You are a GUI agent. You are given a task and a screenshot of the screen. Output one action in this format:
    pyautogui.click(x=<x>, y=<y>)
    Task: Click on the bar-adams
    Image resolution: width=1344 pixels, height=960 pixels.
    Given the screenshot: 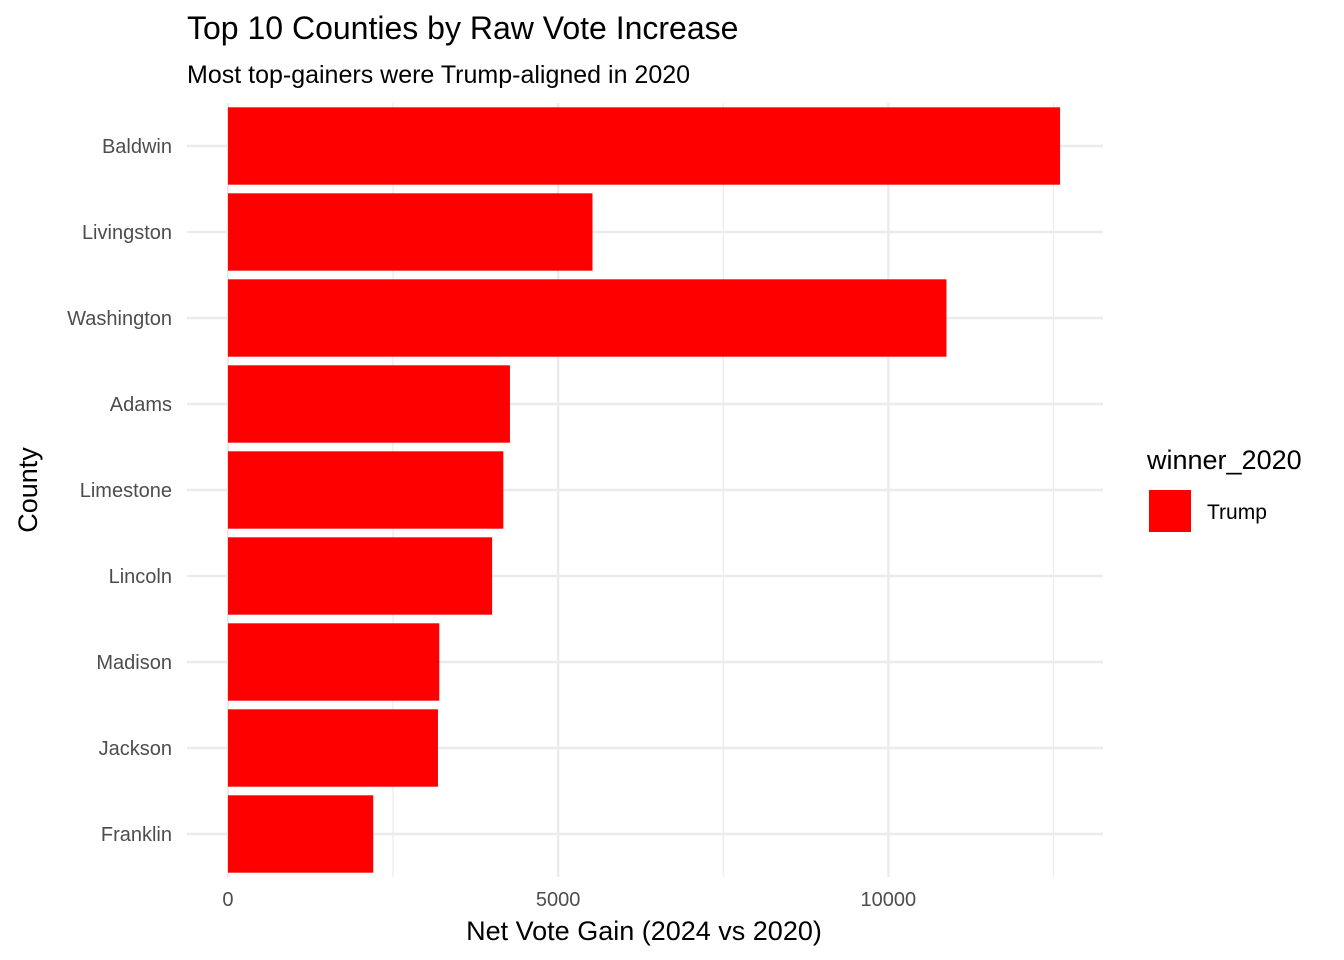 What is the action you would take?
    pyautogui.click(x=368, y=404)
    